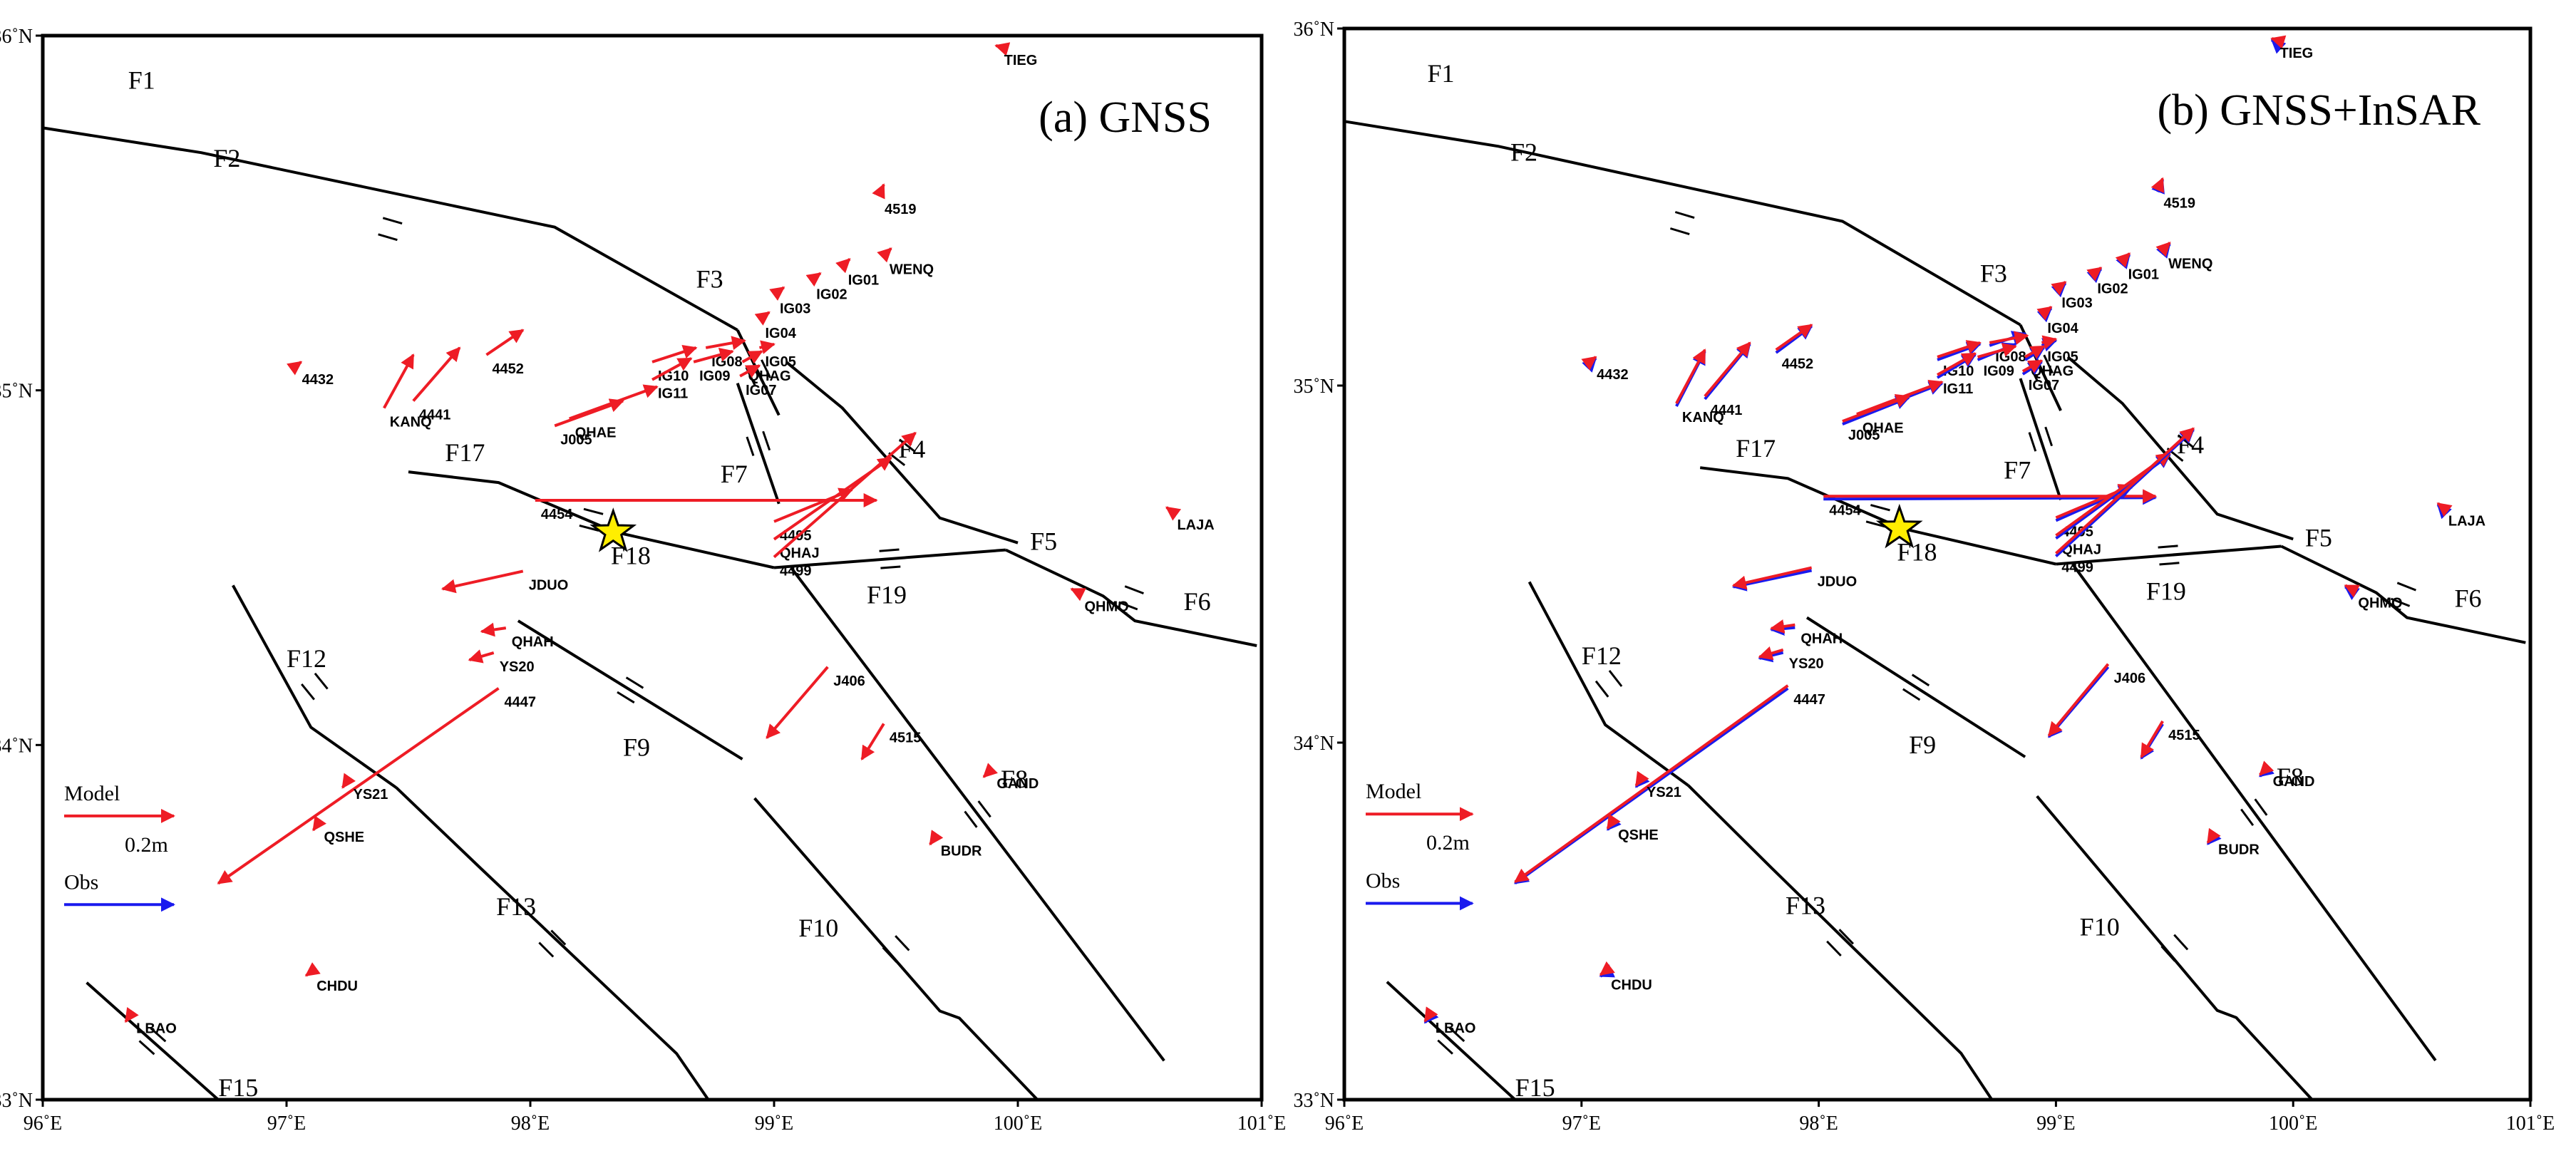  What do you see at coordinates (2184, 736) in the screenshot?
I see `station-label: 4515` at bounding box center [2184, 736].